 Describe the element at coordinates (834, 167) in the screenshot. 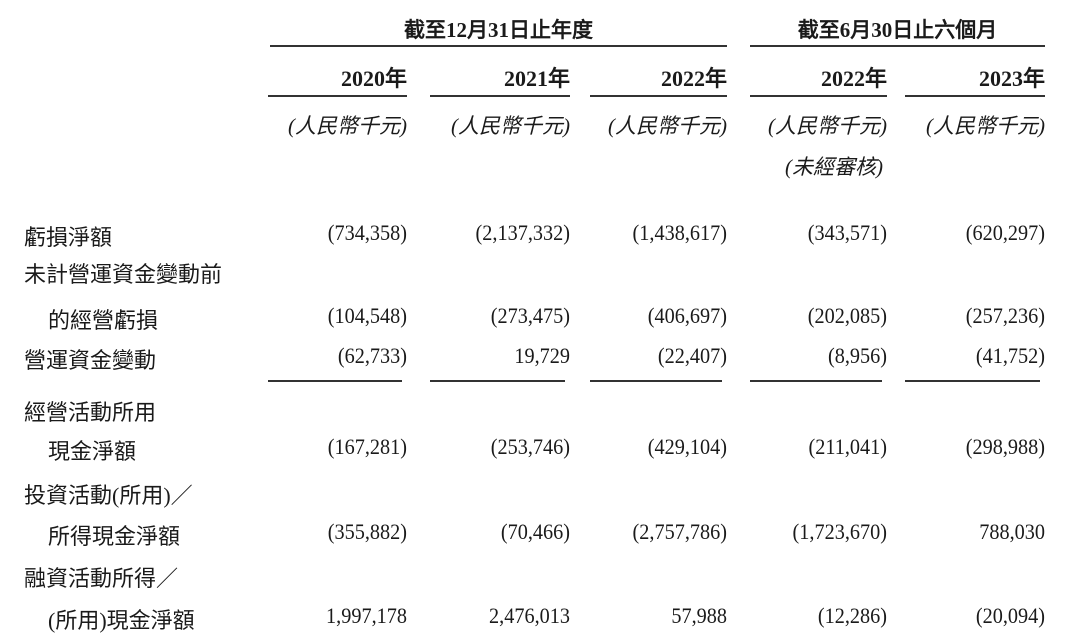

I see `column-note: (未經審核)` at that location.